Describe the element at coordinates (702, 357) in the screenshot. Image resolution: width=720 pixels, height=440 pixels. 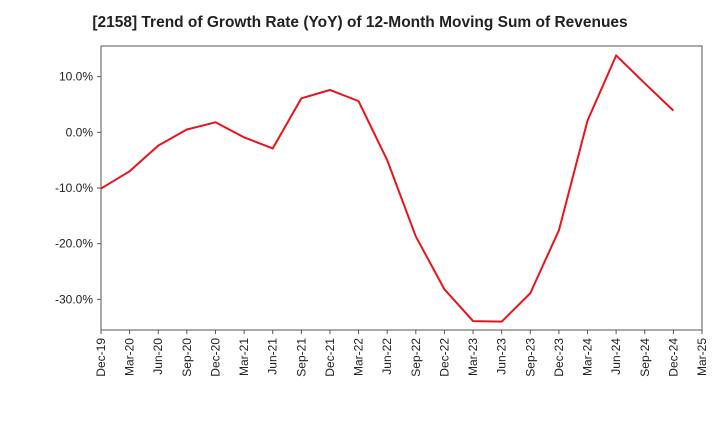
I see `x-tick-label: Mar-25` at that location.